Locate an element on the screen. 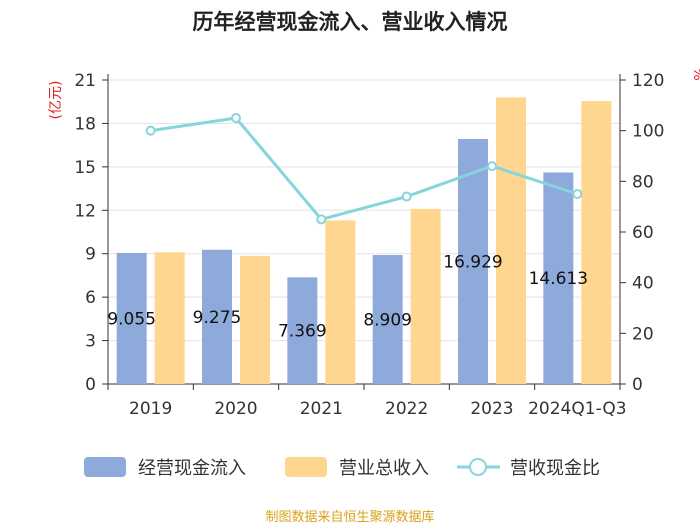 This screenshot has width=700, height=525. legend-label-cash-inflow: 经营现金流入 is located at coordinates (192, 468).